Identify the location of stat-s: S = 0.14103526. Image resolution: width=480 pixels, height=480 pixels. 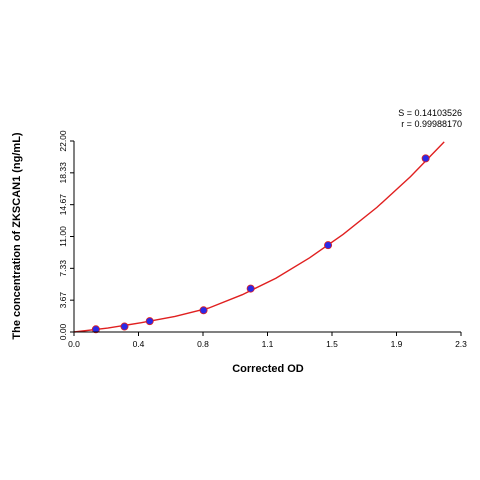
(430, 113).